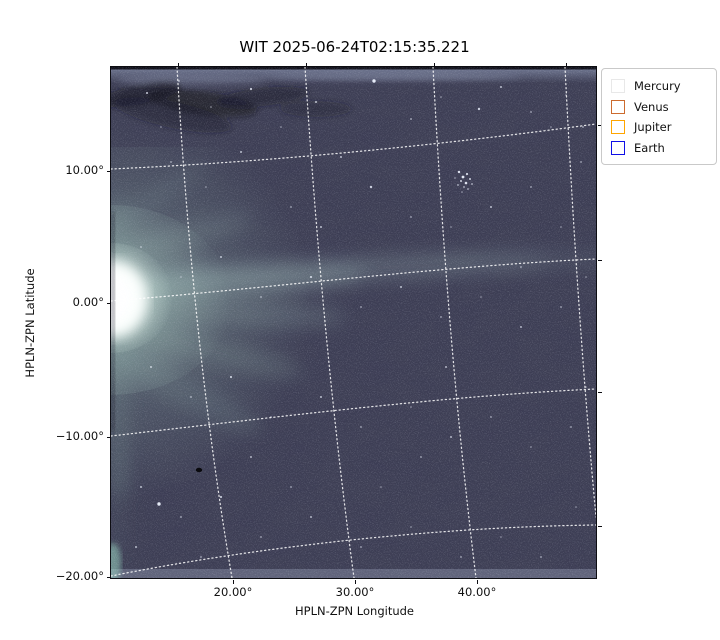 Image resolution: width=720 pixels, height=640 pixels. What do you see at coordinates (30, 323) in the screenshot?
I see `y-axis-label: HPLN-ZPN Latitude` at bounding box center [30, 323].